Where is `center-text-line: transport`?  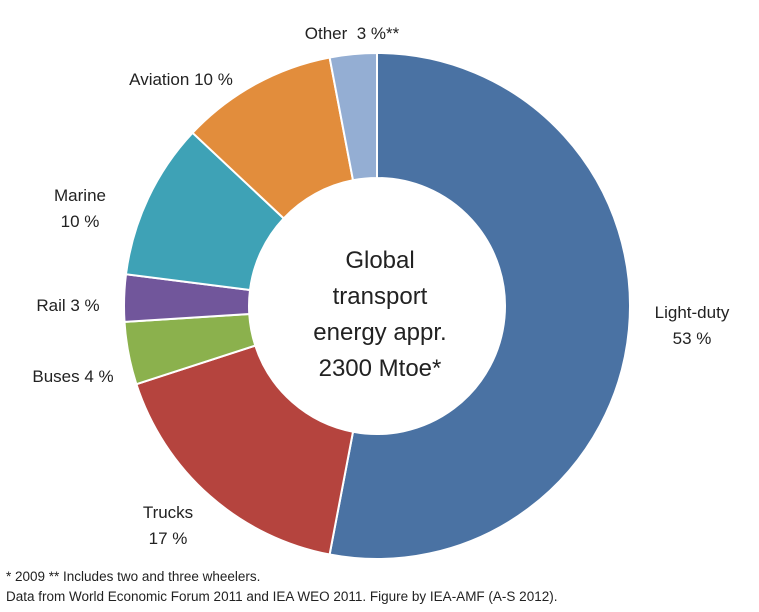 center-text-line: transport is located at coordinates (380, 296).